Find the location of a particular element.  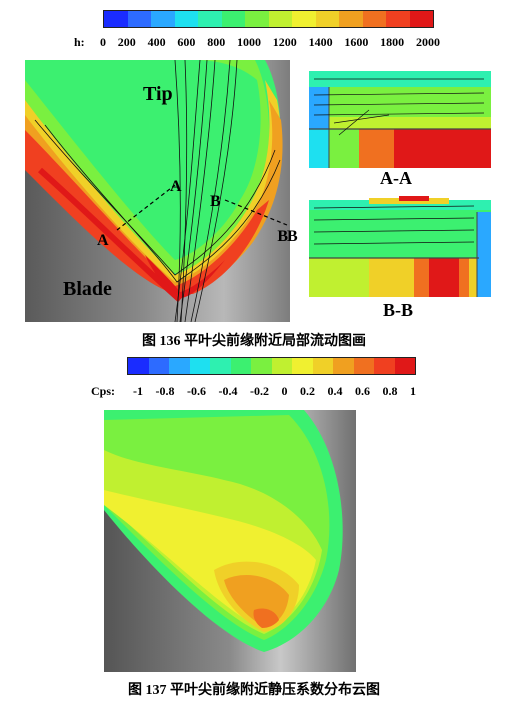

colorbar-tick-label: -1 is located at coordinates (138, 391).